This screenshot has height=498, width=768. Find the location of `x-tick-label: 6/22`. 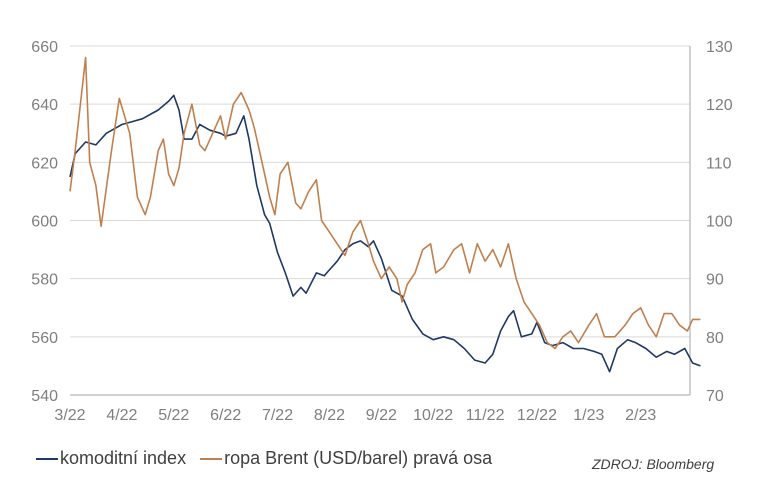

x-tick-label: 6/22 is located at coordinates (225, 415).